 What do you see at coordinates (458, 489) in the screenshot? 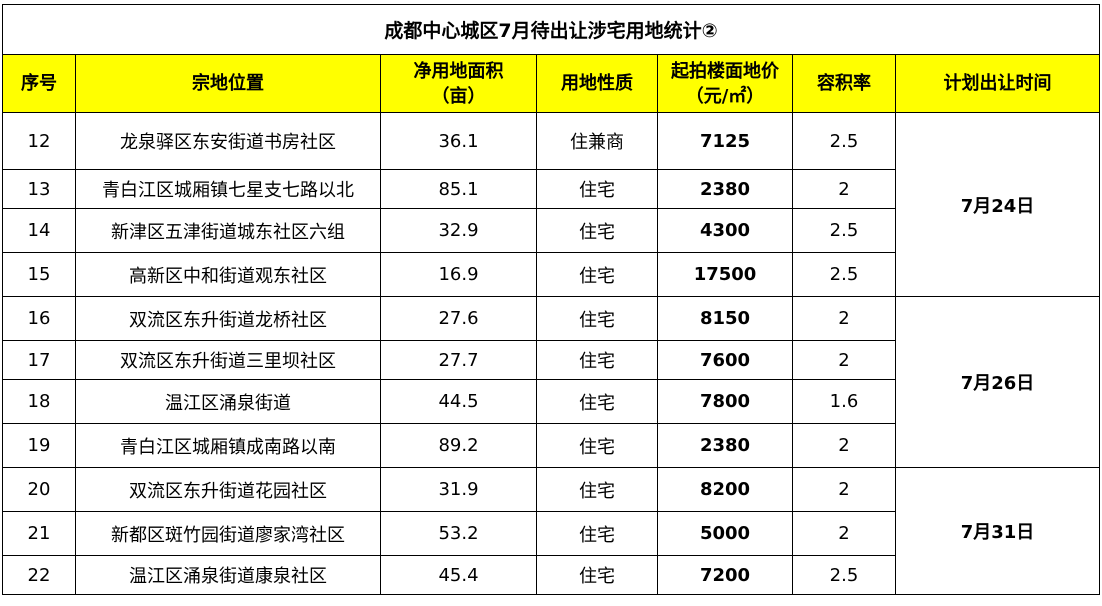
I see `area-cell: 31.9` at bounding box center [458, 489].